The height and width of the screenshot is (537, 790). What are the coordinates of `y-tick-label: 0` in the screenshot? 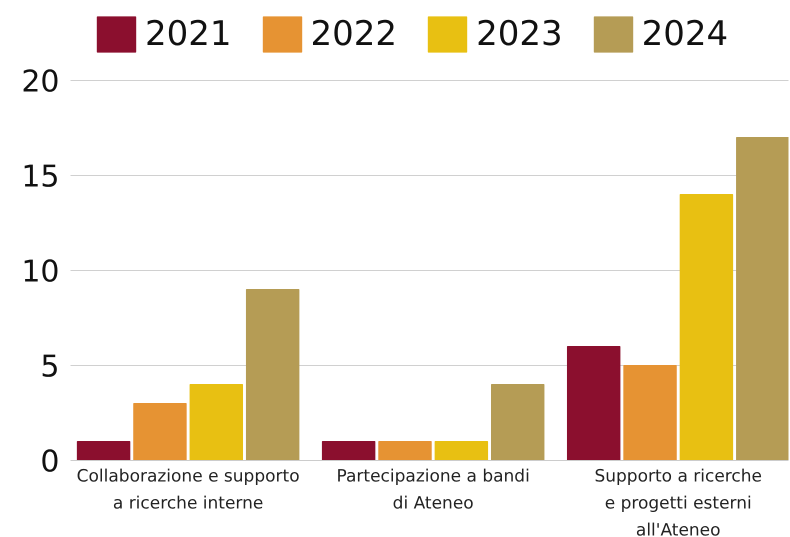 It's located at (50, 462).